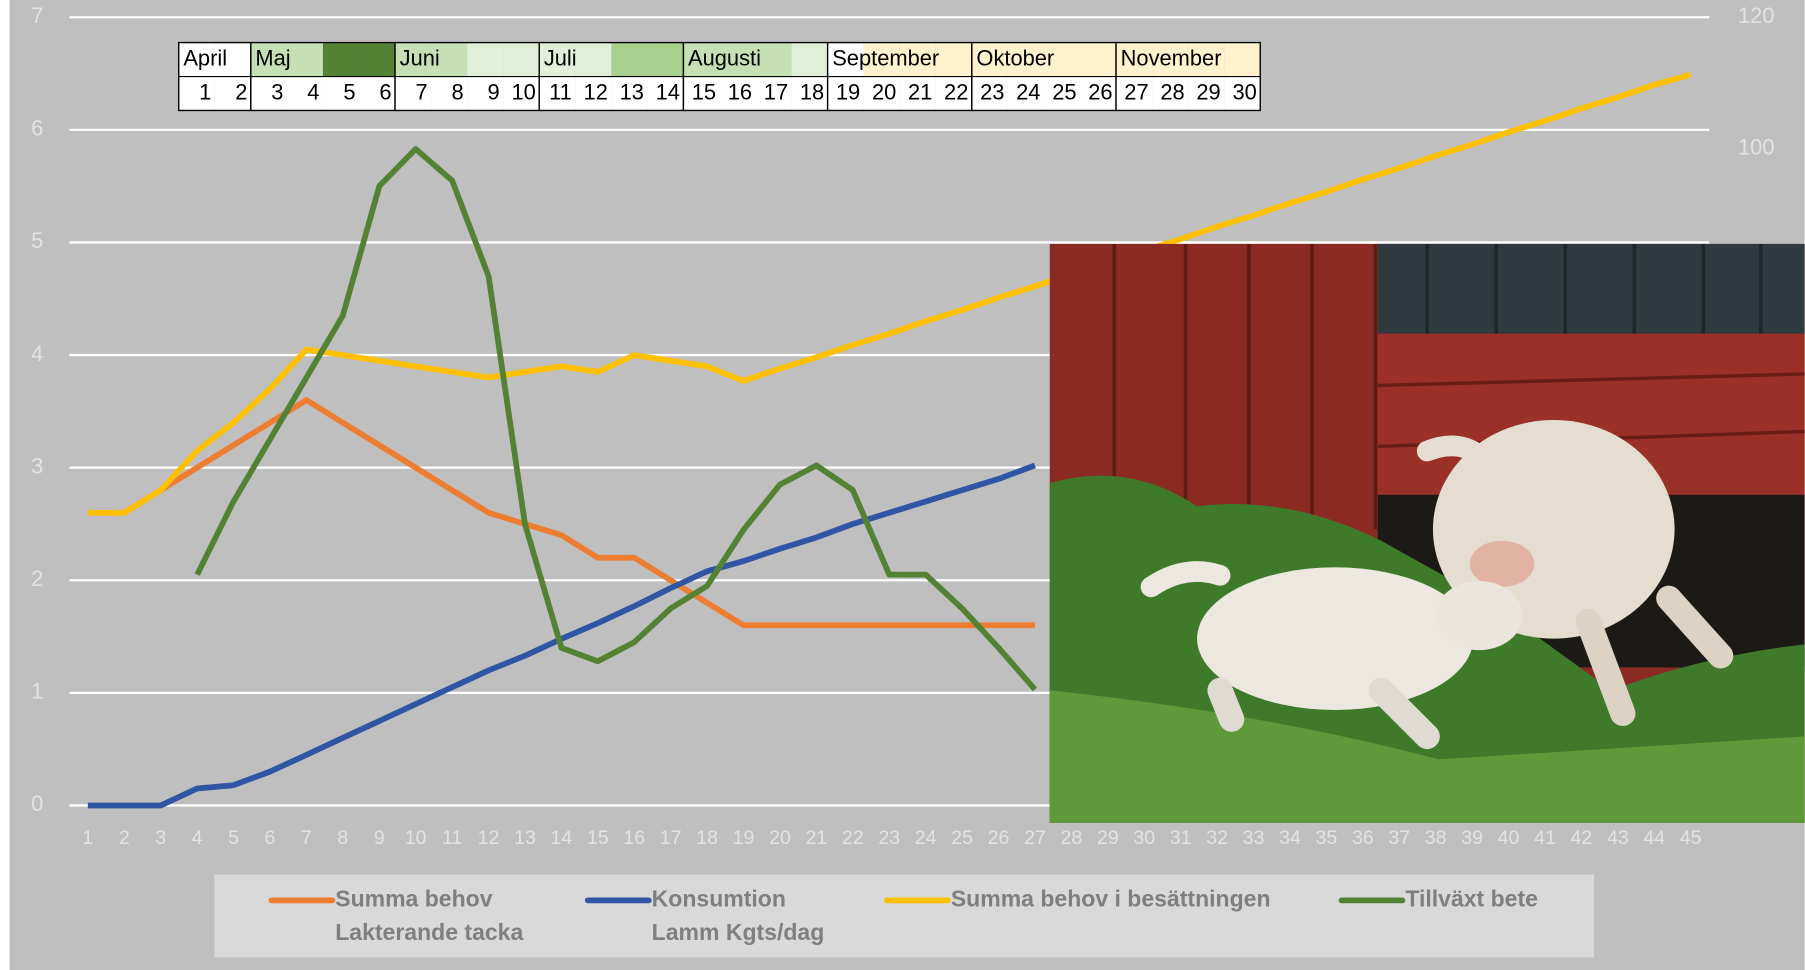  Describe the element at coordinates (37, 353) in the screenshot. I see `y-tick-label: 4` at that location.